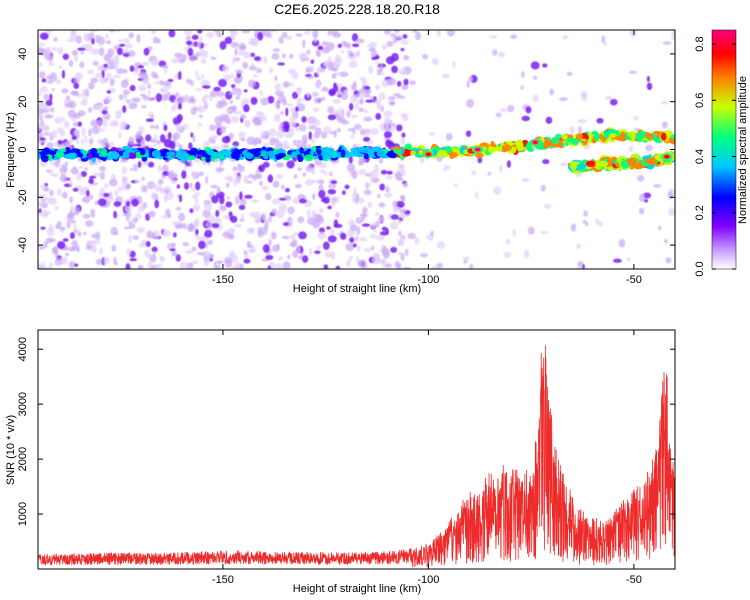 The image size is (750, 600). I want to click on snr-y-tick-label: 1000, so click(23, 514).